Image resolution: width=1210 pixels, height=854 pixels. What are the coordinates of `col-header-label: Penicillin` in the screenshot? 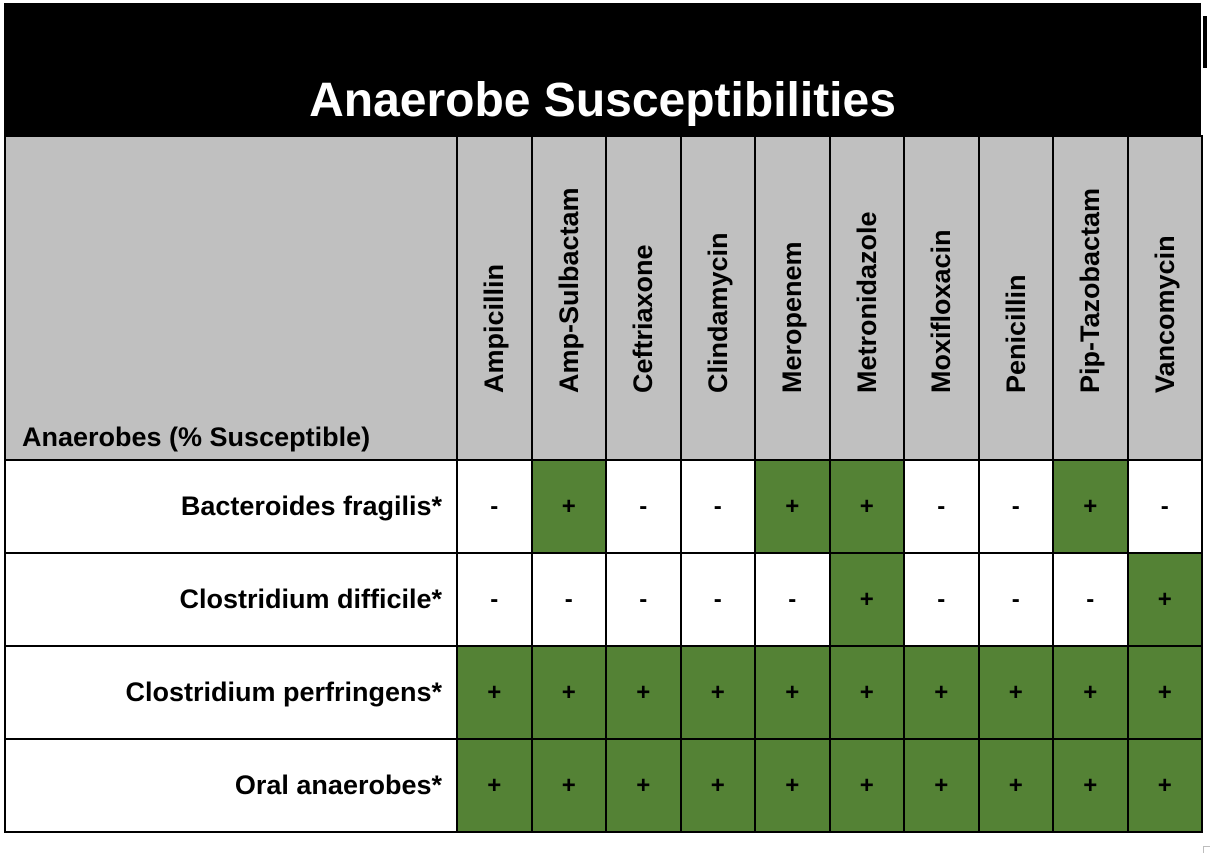 It's located at (1015, 333).